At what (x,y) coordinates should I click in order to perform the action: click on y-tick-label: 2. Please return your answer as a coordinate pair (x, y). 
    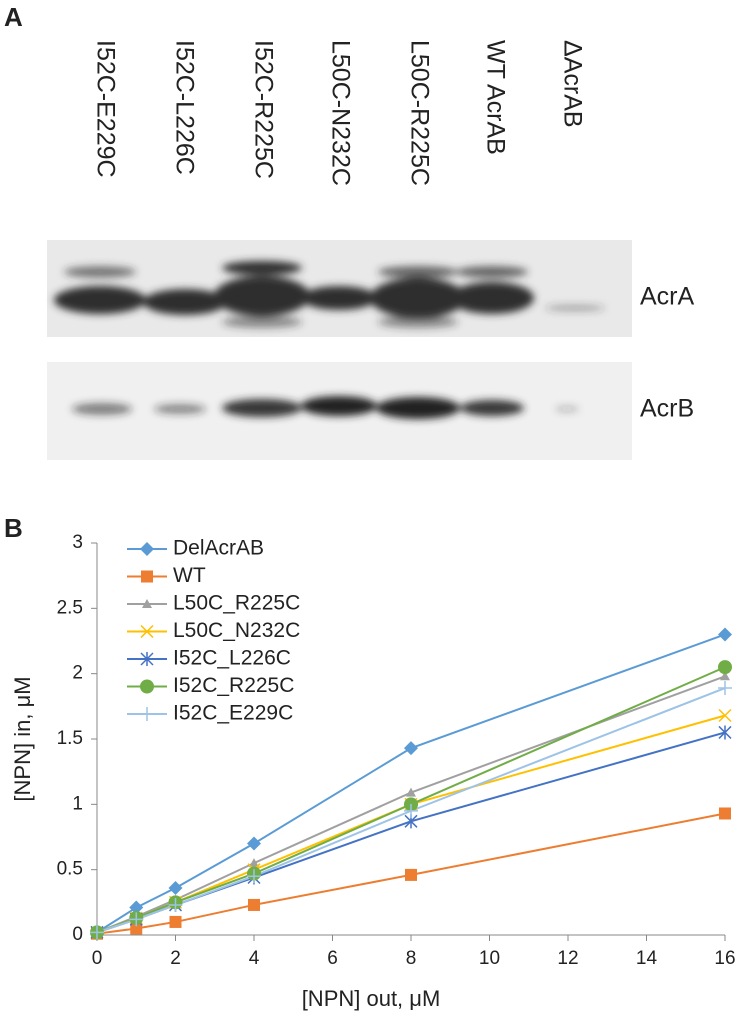
    Looking at the image, I should click on (77, 673).